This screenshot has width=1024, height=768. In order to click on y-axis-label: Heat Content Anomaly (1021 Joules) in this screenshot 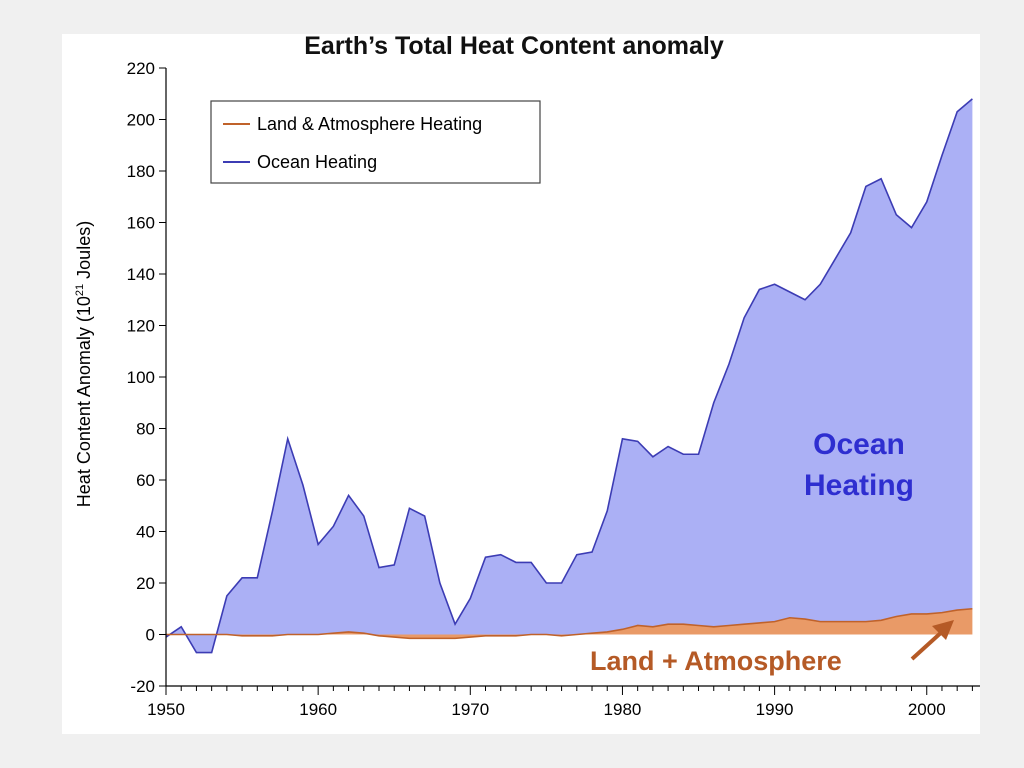, I will do `click(84, 364)`.